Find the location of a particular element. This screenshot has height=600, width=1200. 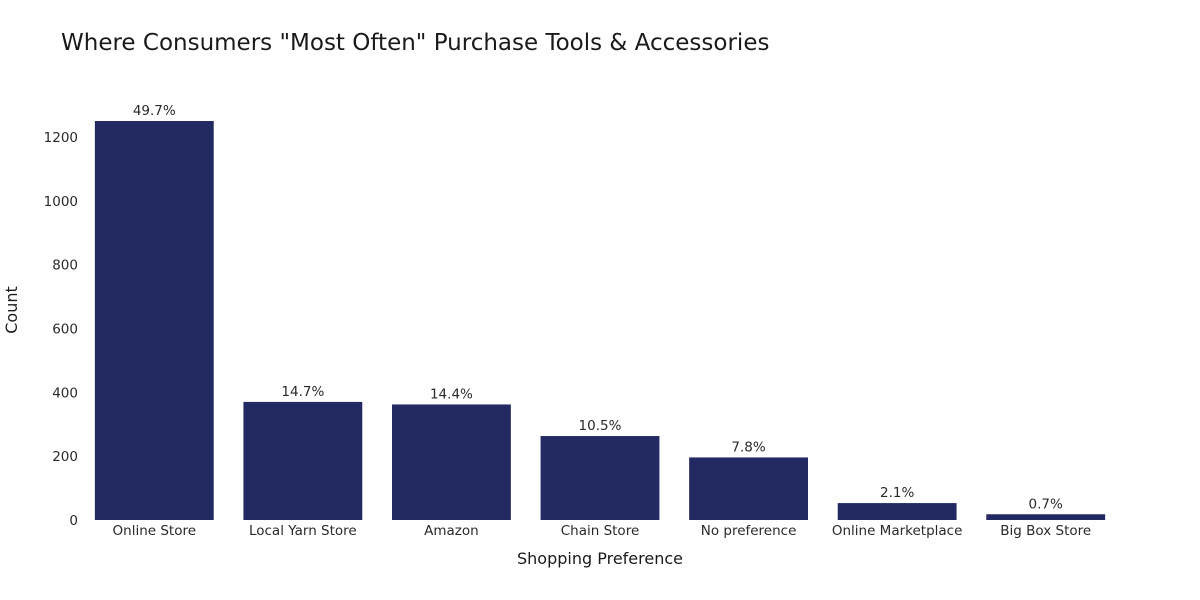

bar-data-label: 14.4% is located at coordinates (451, 394).